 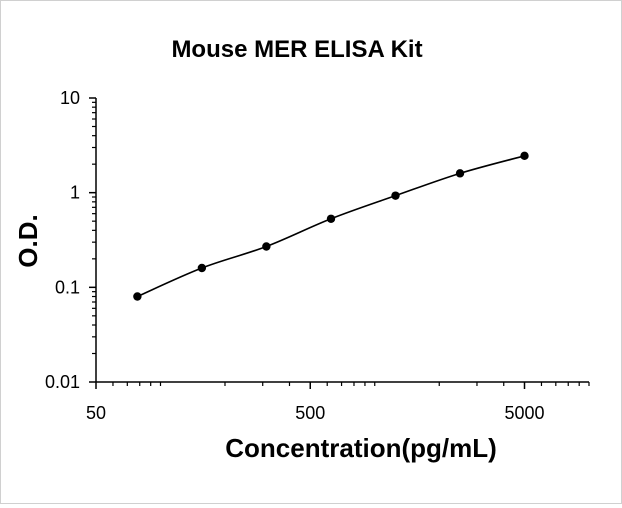 I want to click on chart-title: Mouse MER ELISA Kit, so click(x=296, y=49).